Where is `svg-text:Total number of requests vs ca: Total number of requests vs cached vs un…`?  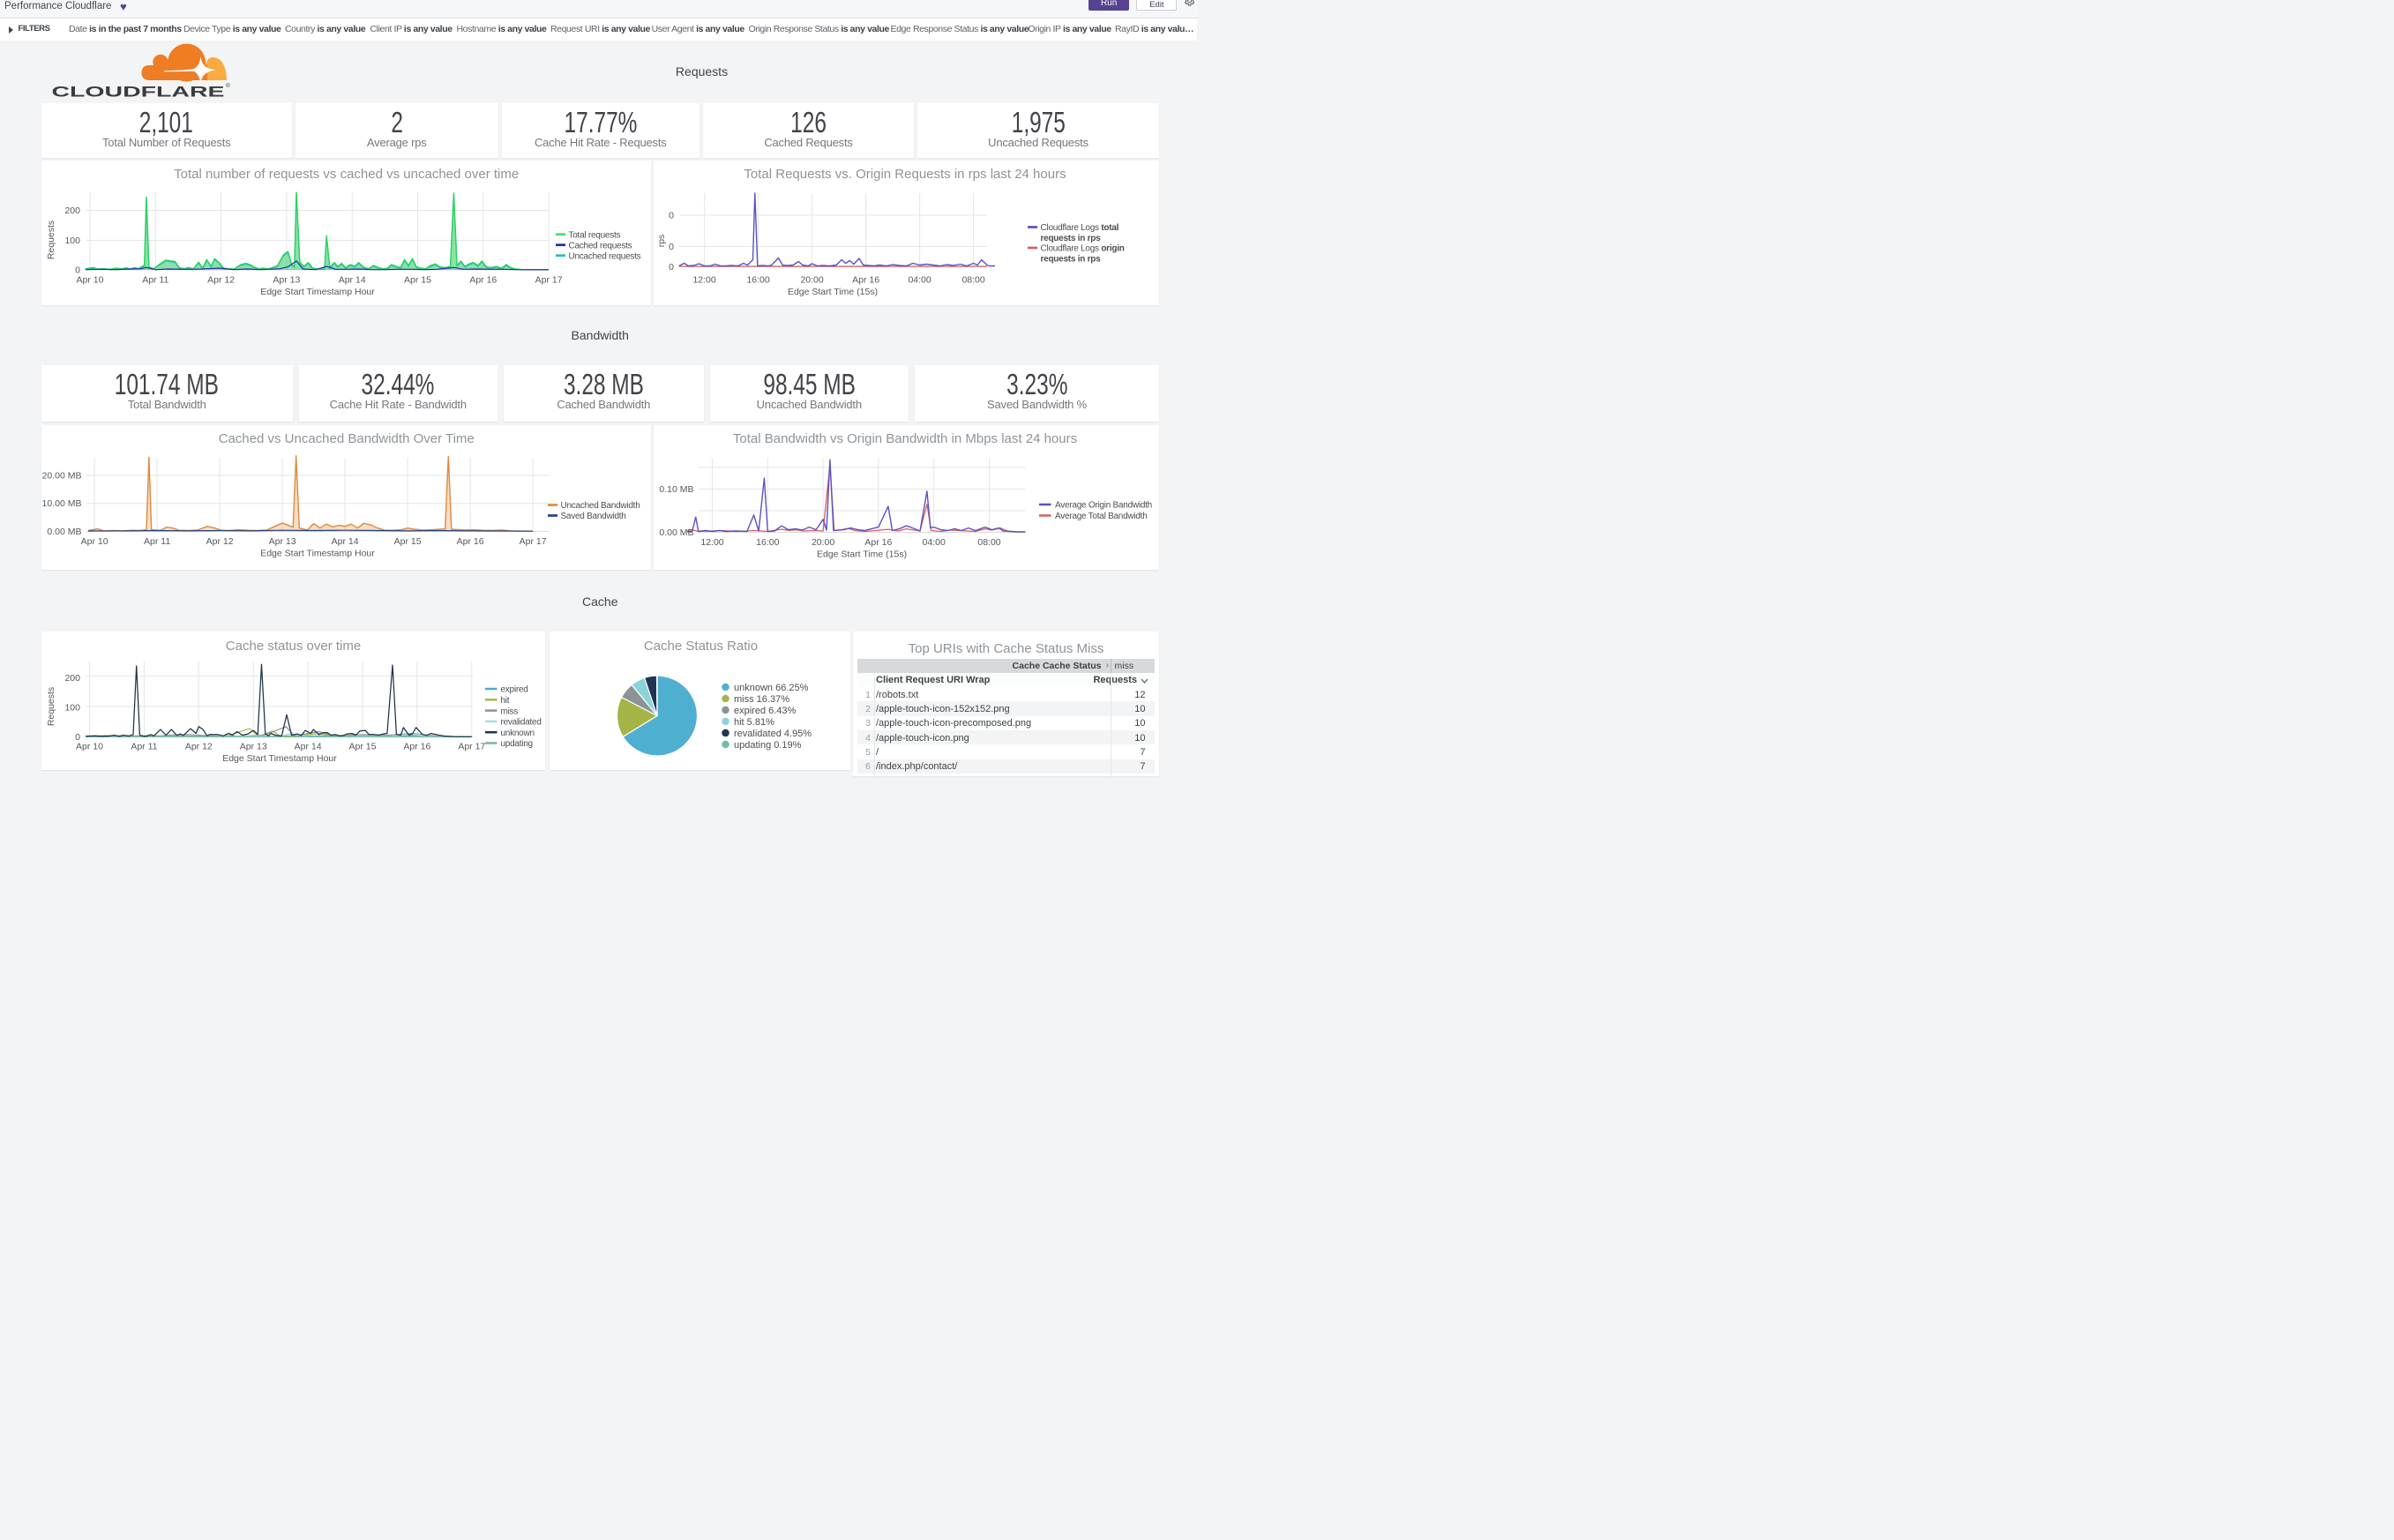 svg-text:Total number of requests vs ca: Total number of requests vs cached vs un… is located at coordinates (346, 174).